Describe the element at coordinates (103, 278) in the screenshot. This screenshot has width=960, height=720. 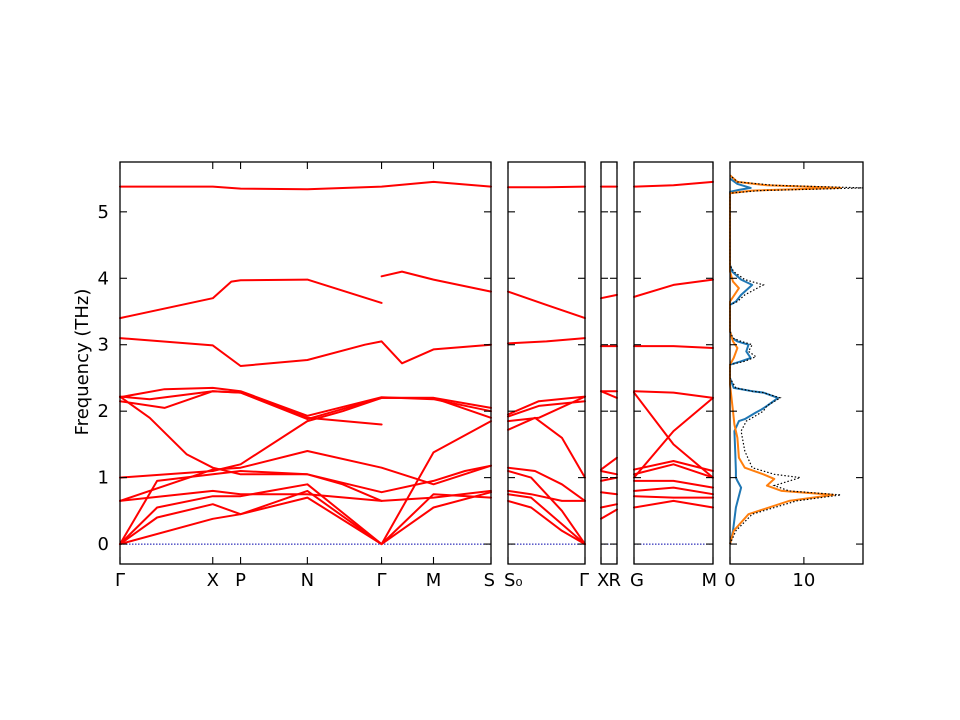
I see `ytick-label-5: 4` at that location.